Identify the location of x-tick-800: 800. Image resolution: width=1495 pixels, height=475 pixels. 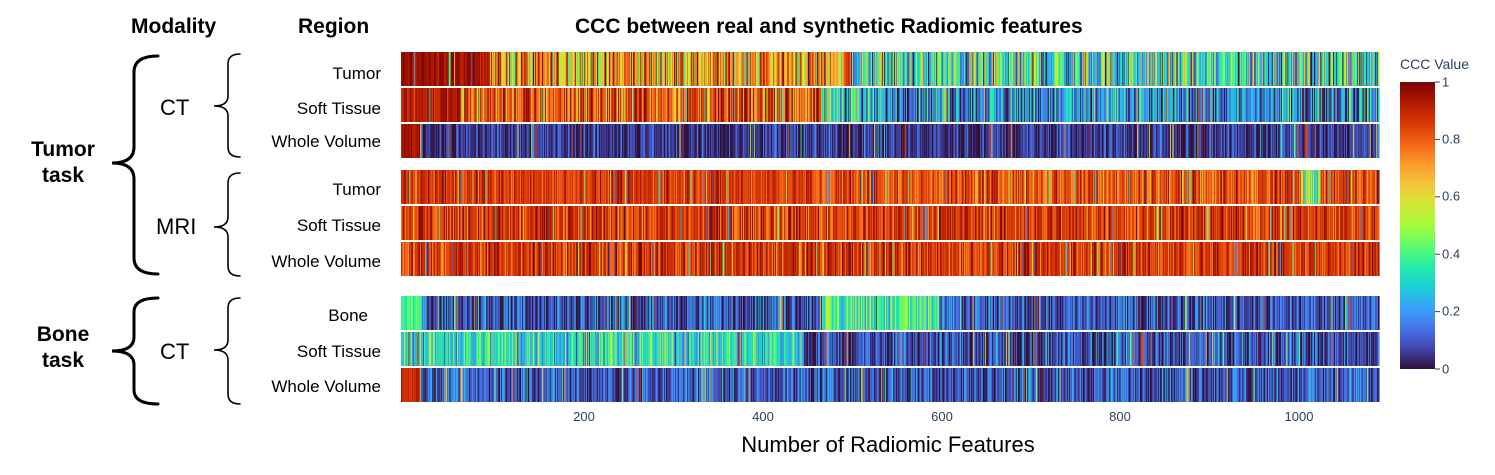
(1120, 416).